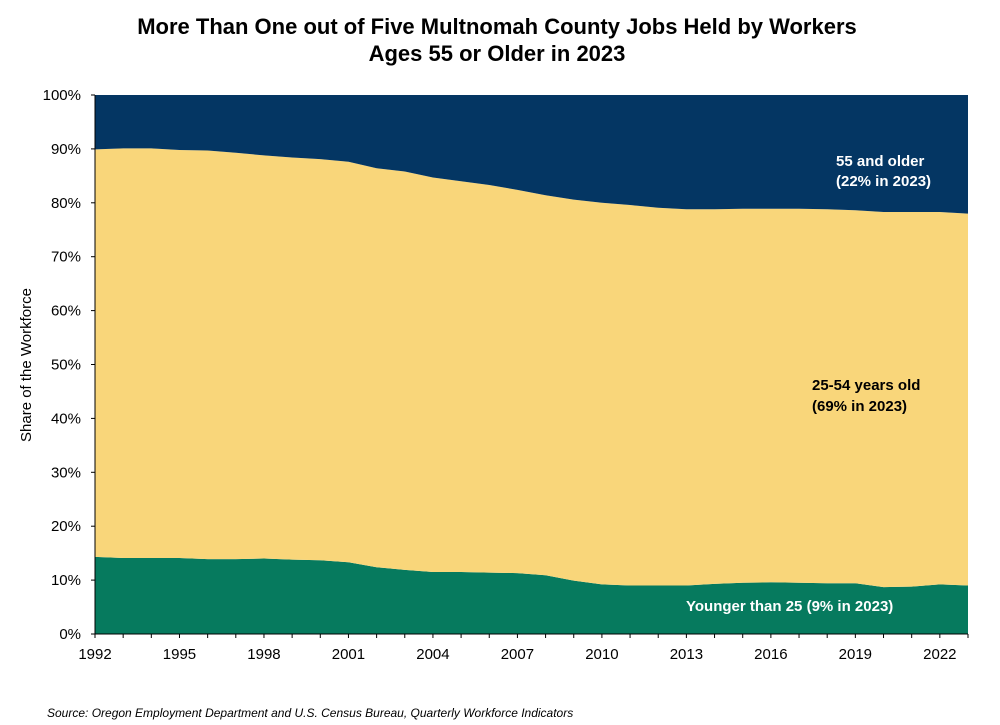 The height and width of the screenshot is (725, 1000). Describe the element at coordinates (866, 385) in the screenshot. I see `annotation-prime-line-1: 25-54 years old` at that location.